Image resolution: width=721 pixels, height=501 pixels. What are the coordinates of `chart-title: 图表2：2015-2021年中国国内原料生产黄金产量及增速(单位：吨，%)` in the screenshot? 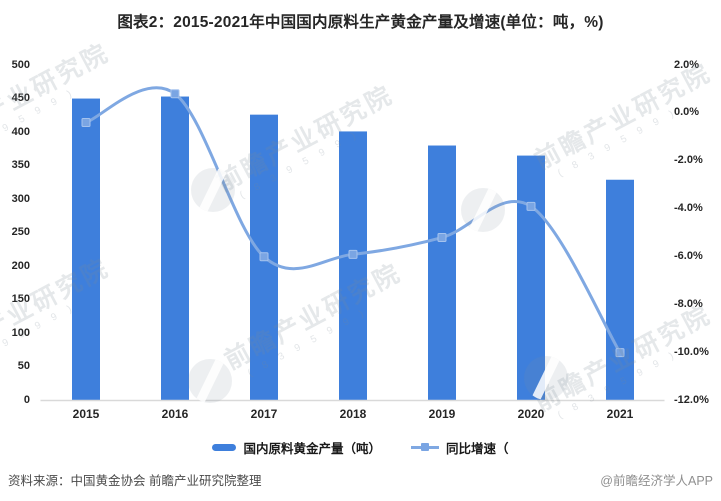 It's located at (360, 22).